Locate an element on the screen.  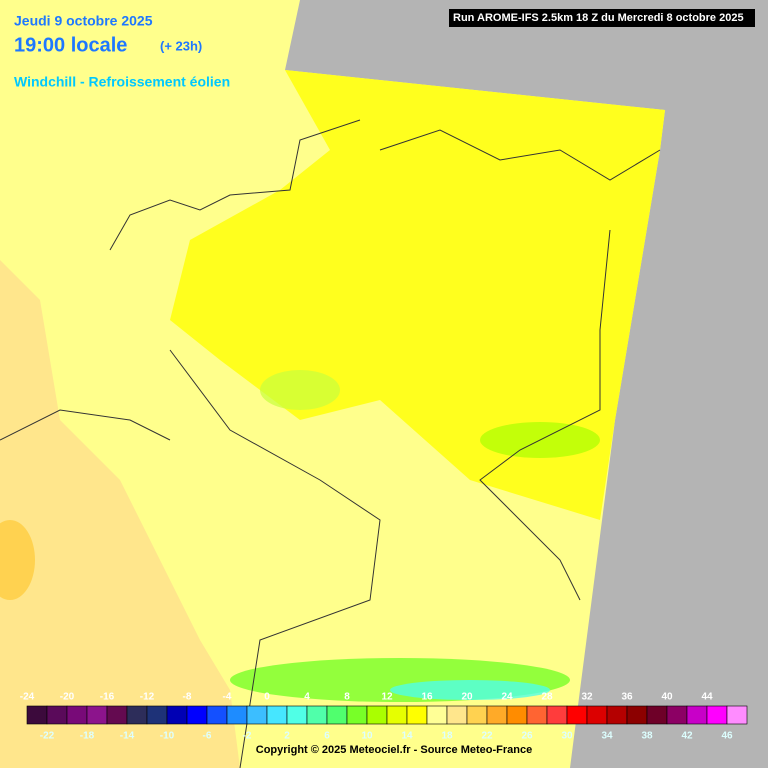
legend-label: -24 is located at coordinates (27, 697).